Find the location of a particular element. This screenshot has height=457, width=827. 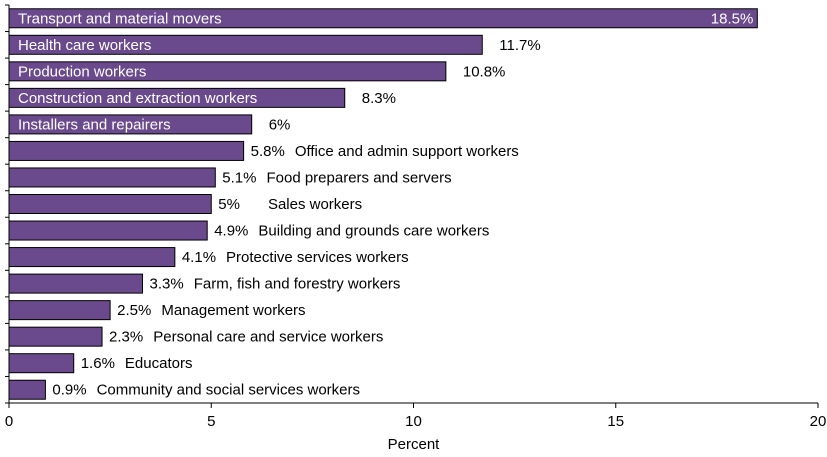

x-tick-label: 5 is located at coordinates (211, 421).